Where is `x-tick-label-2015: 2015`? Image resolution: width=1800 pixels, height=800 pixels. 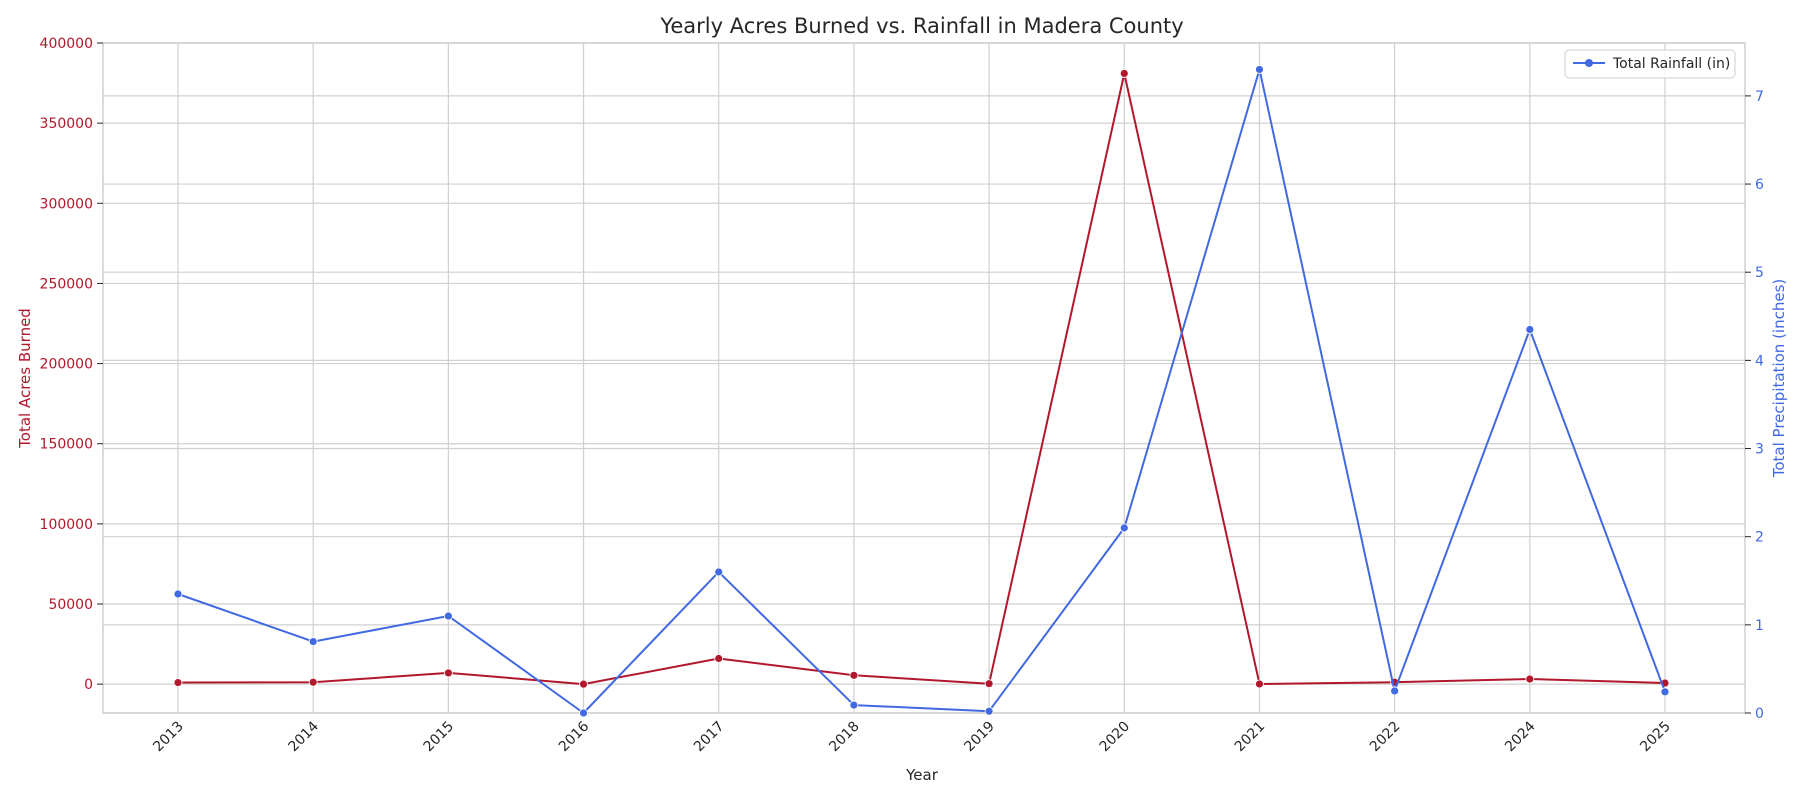
x-tick-label-2015: 2015 is located at coordinates (439, 737).